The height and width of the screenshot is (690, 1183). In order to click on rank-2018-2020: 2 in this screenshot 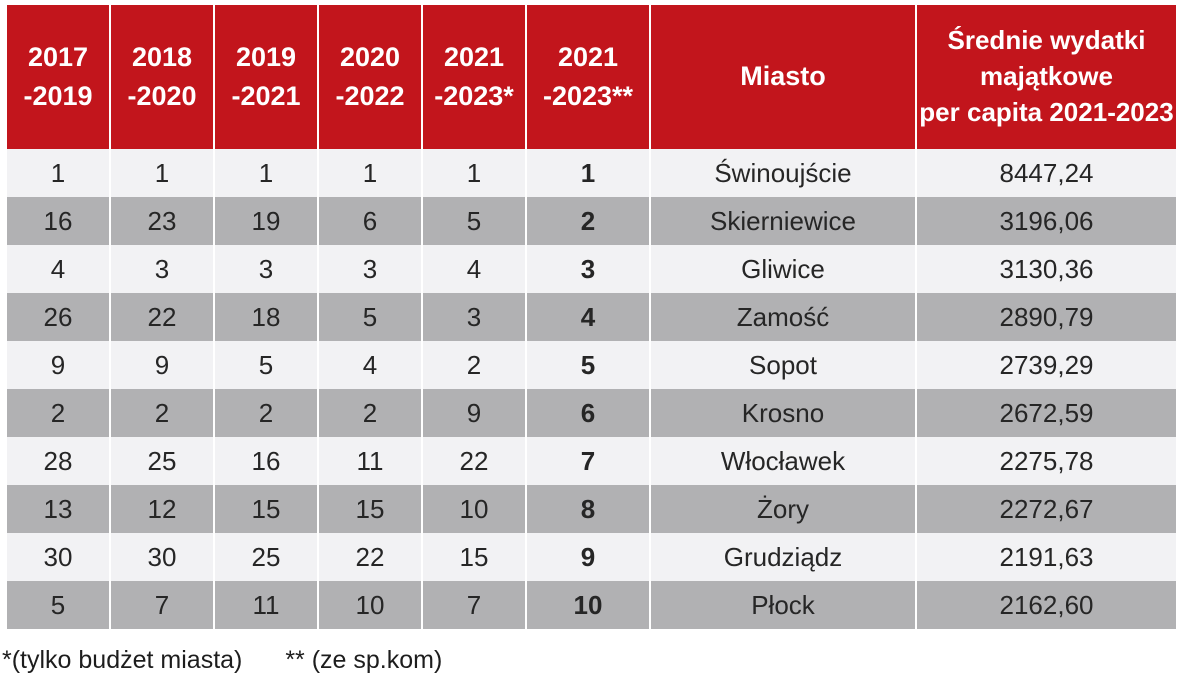, I will do `click(162, 413)`.